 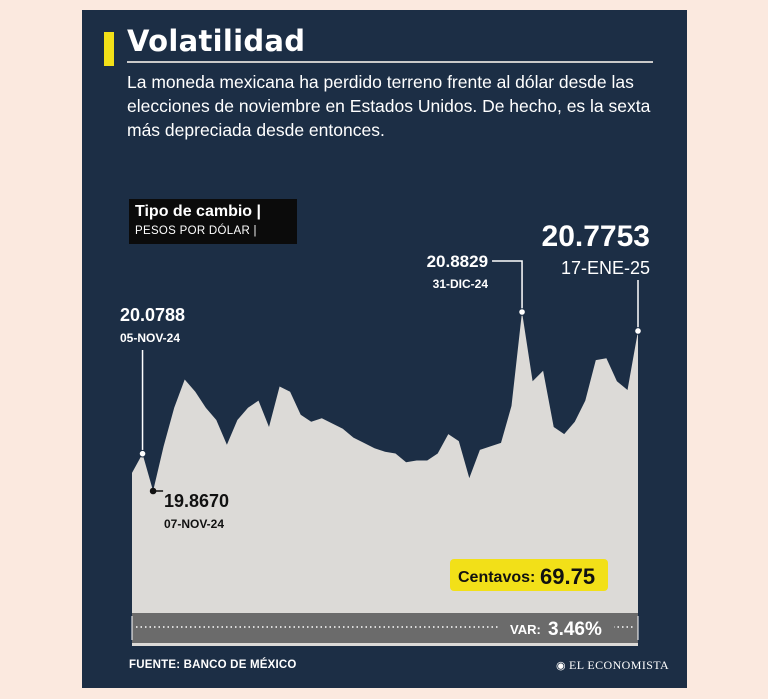 I want to click on source-note: FUENTE: BANCO DE MÉXICO, so click(x=213, y=665).